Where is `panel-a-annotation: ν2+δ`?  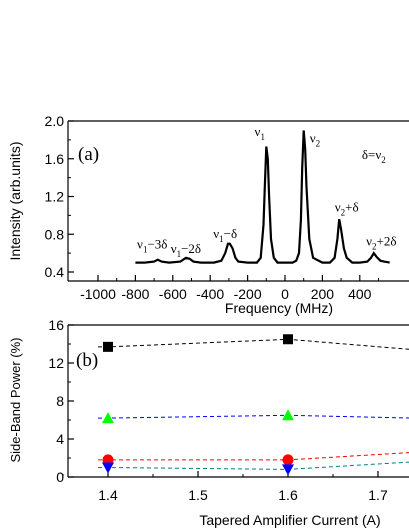 panel-a-annotation: ν2+δ is located at coordinates (347, 209).